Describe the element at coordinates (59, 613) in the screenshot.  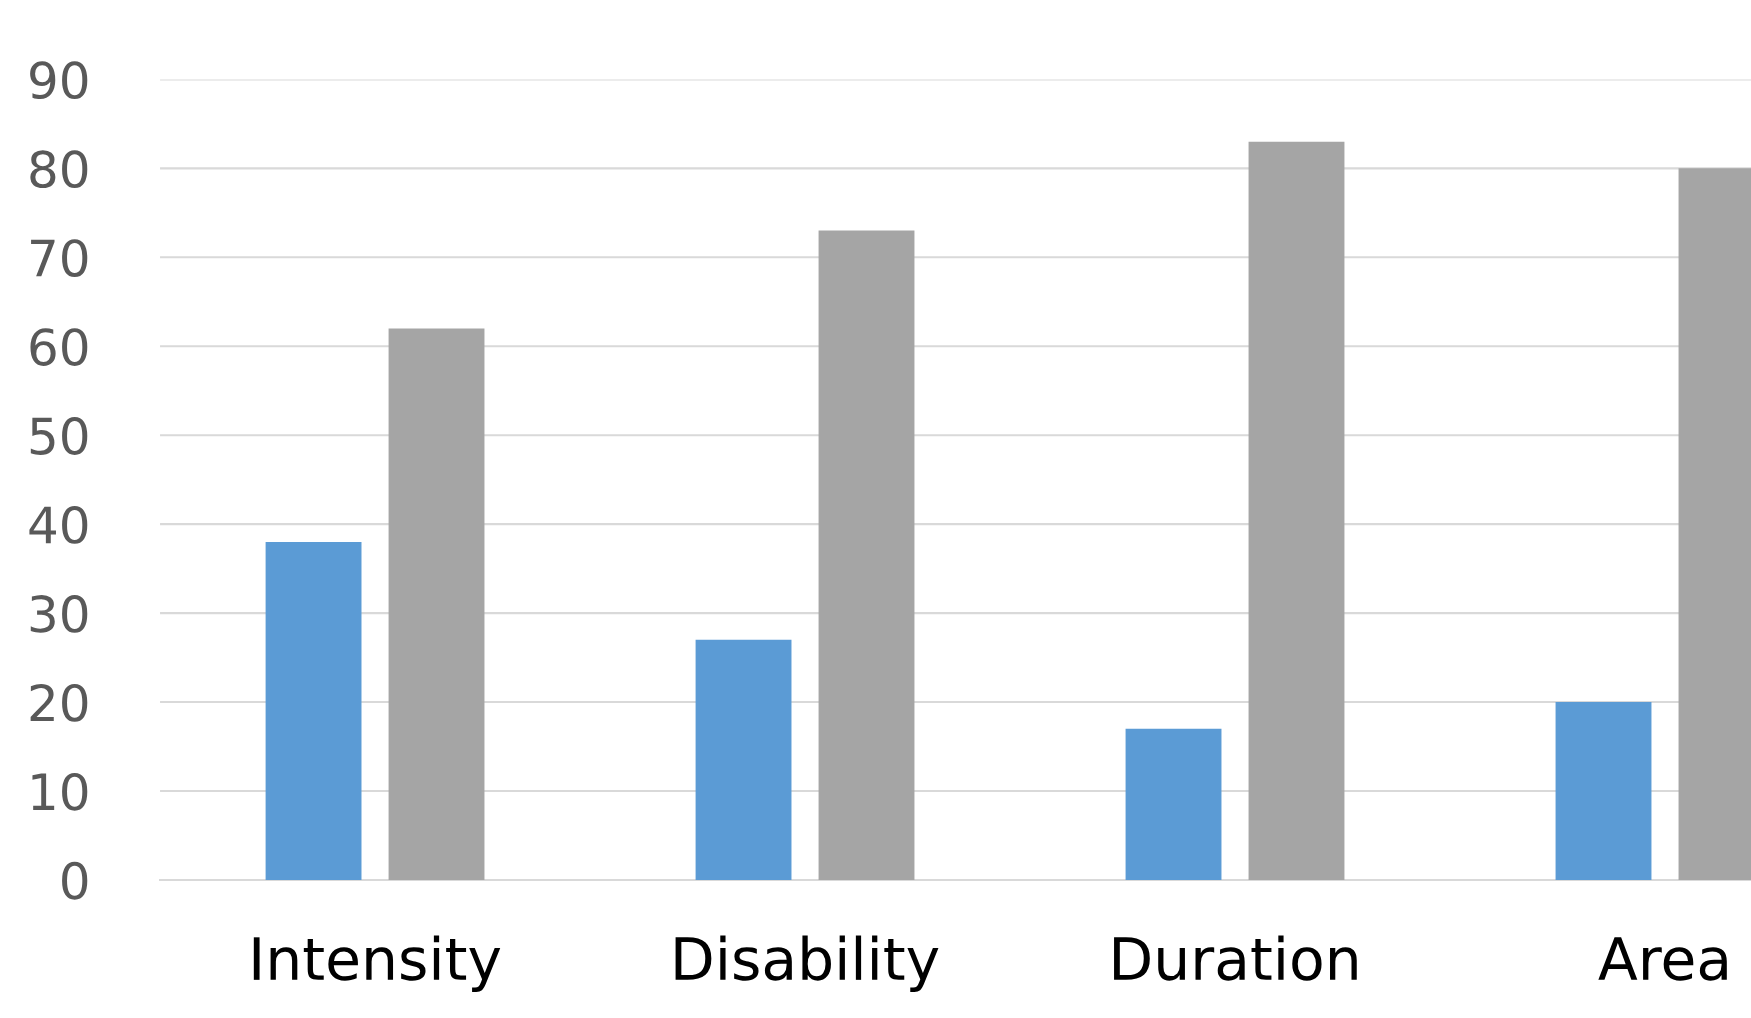
I see `y-tick-label: 30` at that location.